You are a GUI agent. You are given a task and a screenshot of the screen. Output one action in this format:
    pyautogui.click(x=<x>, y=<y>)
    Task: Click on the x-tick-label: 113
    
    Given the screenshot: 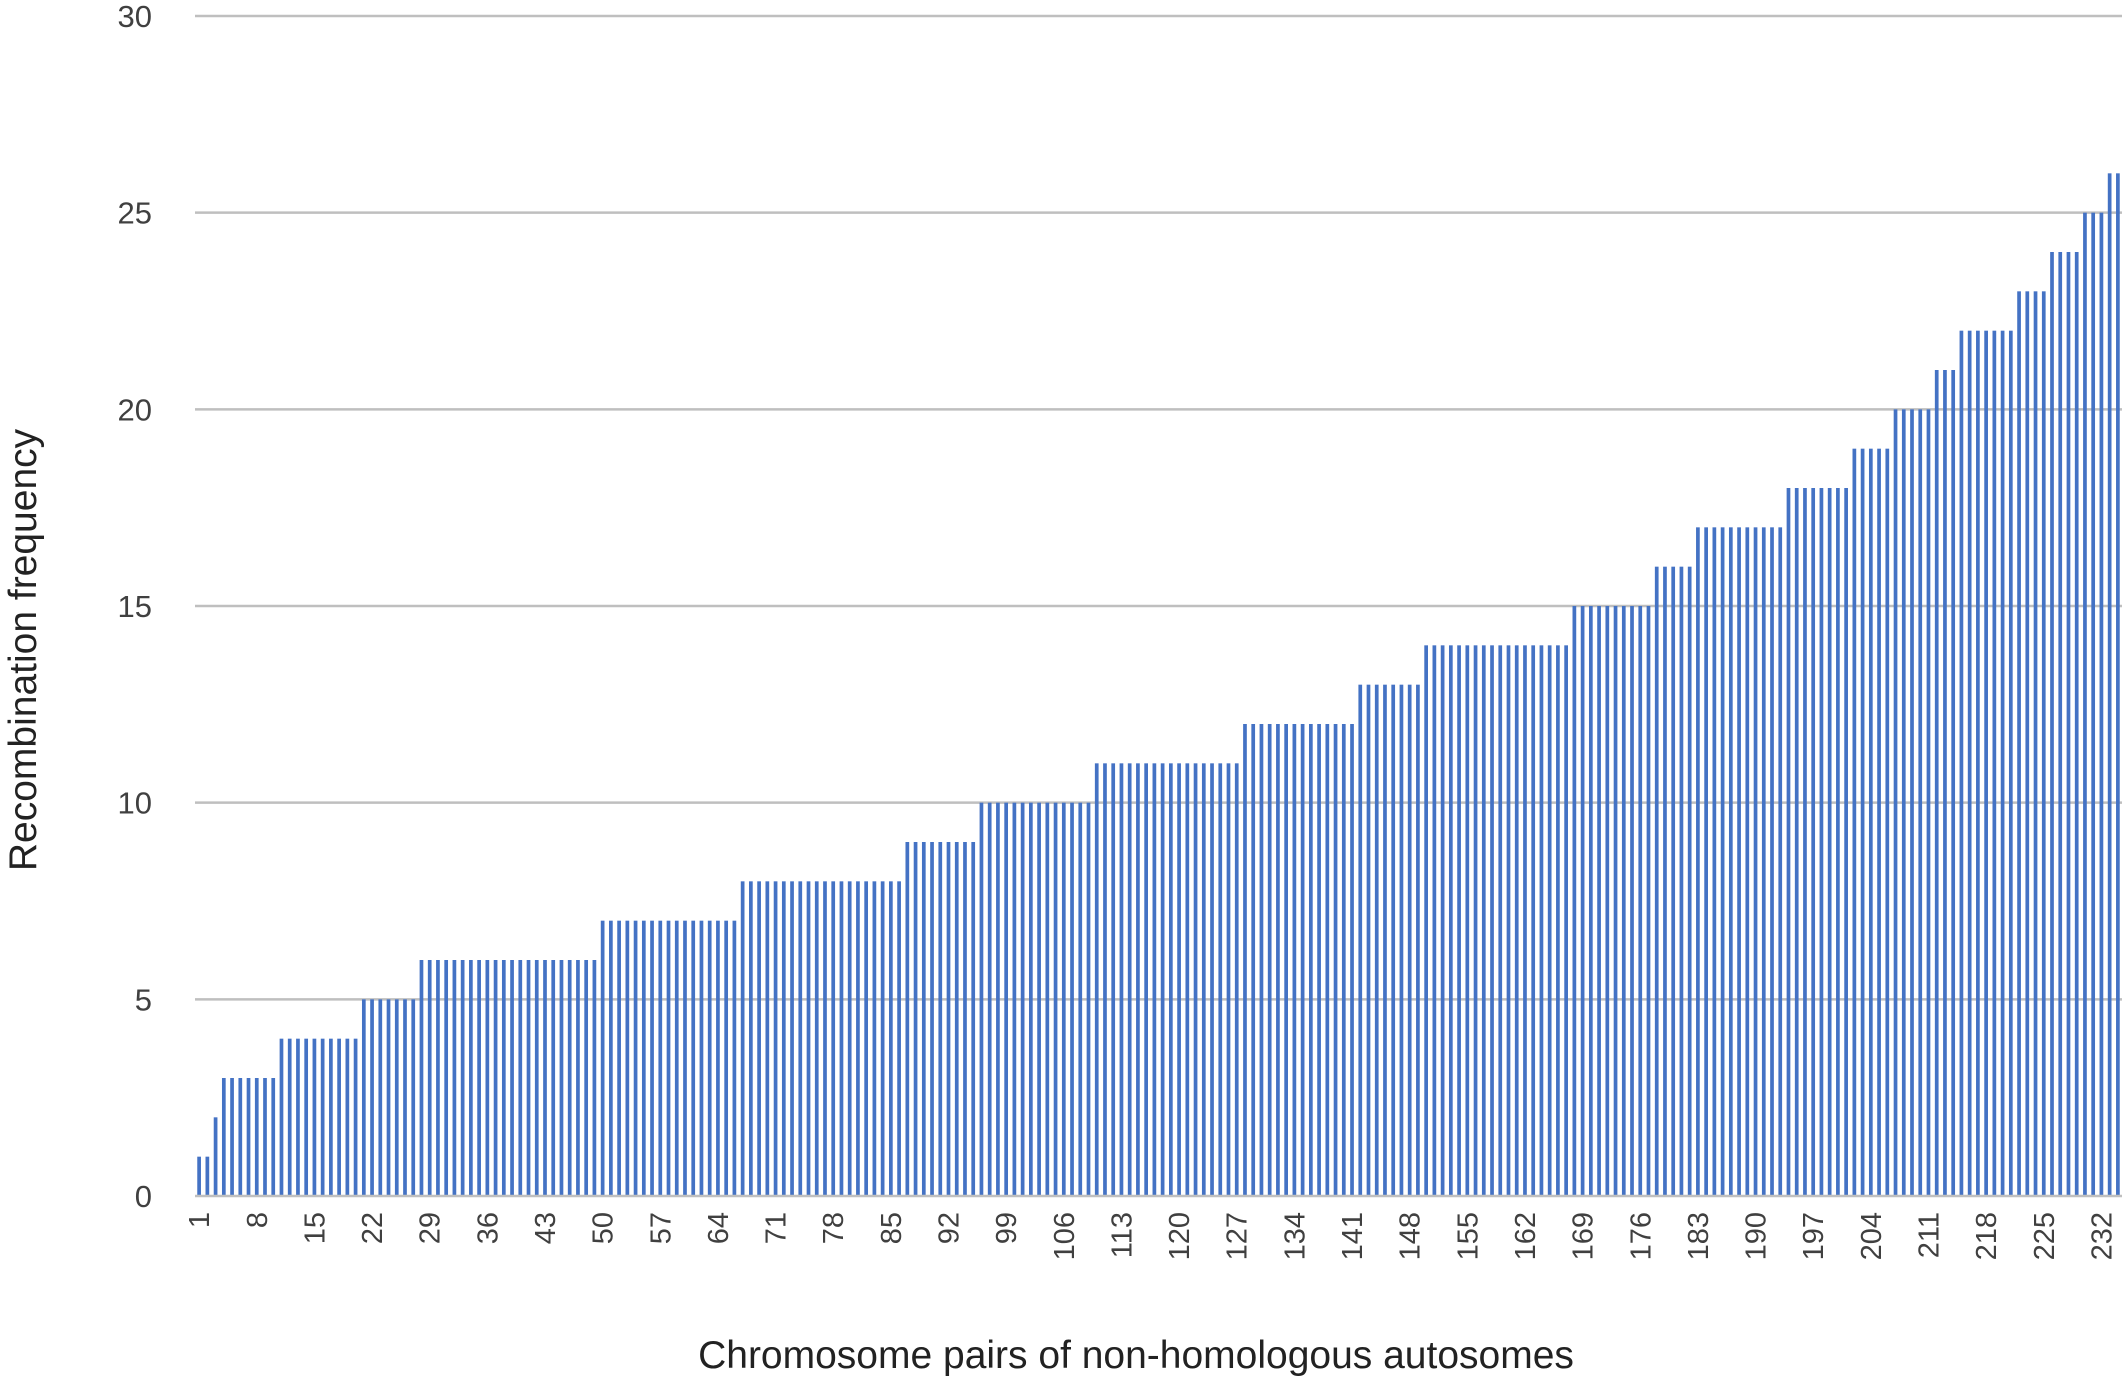 What is the action you would take?
    pyautogui.click(x=1122, y=1235)
    